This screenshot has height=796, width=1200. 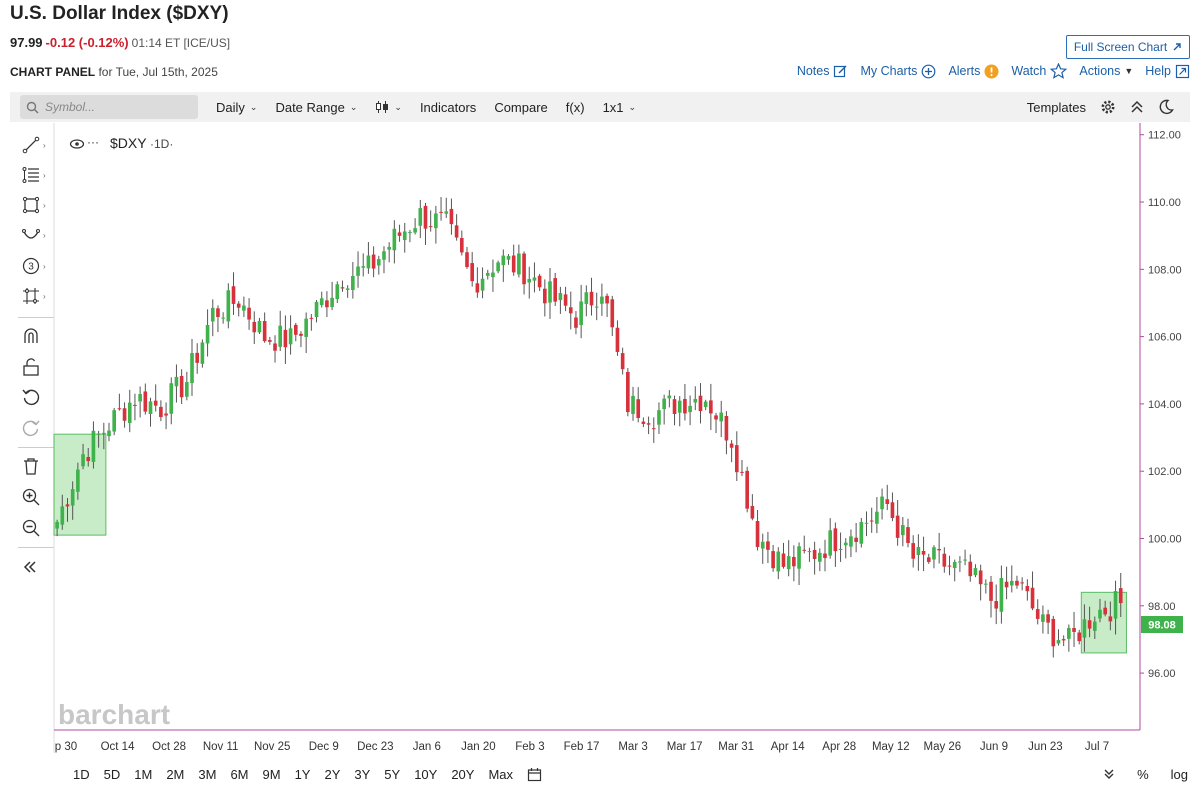 I want to click on gear-icon, so click(x=1108, y=107).